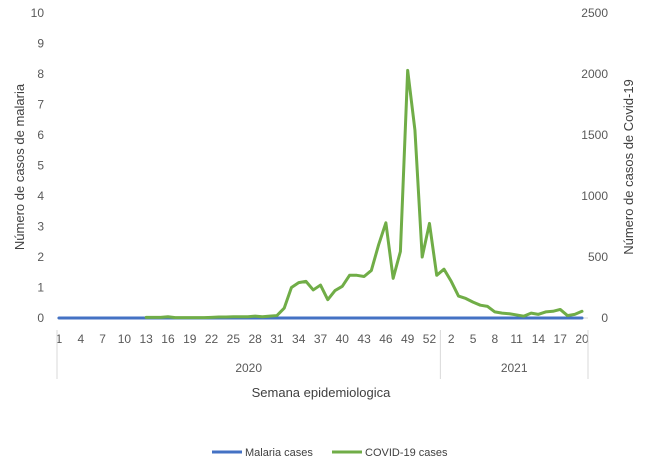 This screenshot has height=460, width=646. What do you see at coordinates (19, 166) in the screenshot?
I see `left-axis-title: Número de casos de malaria` at bounding box center [19, 166].